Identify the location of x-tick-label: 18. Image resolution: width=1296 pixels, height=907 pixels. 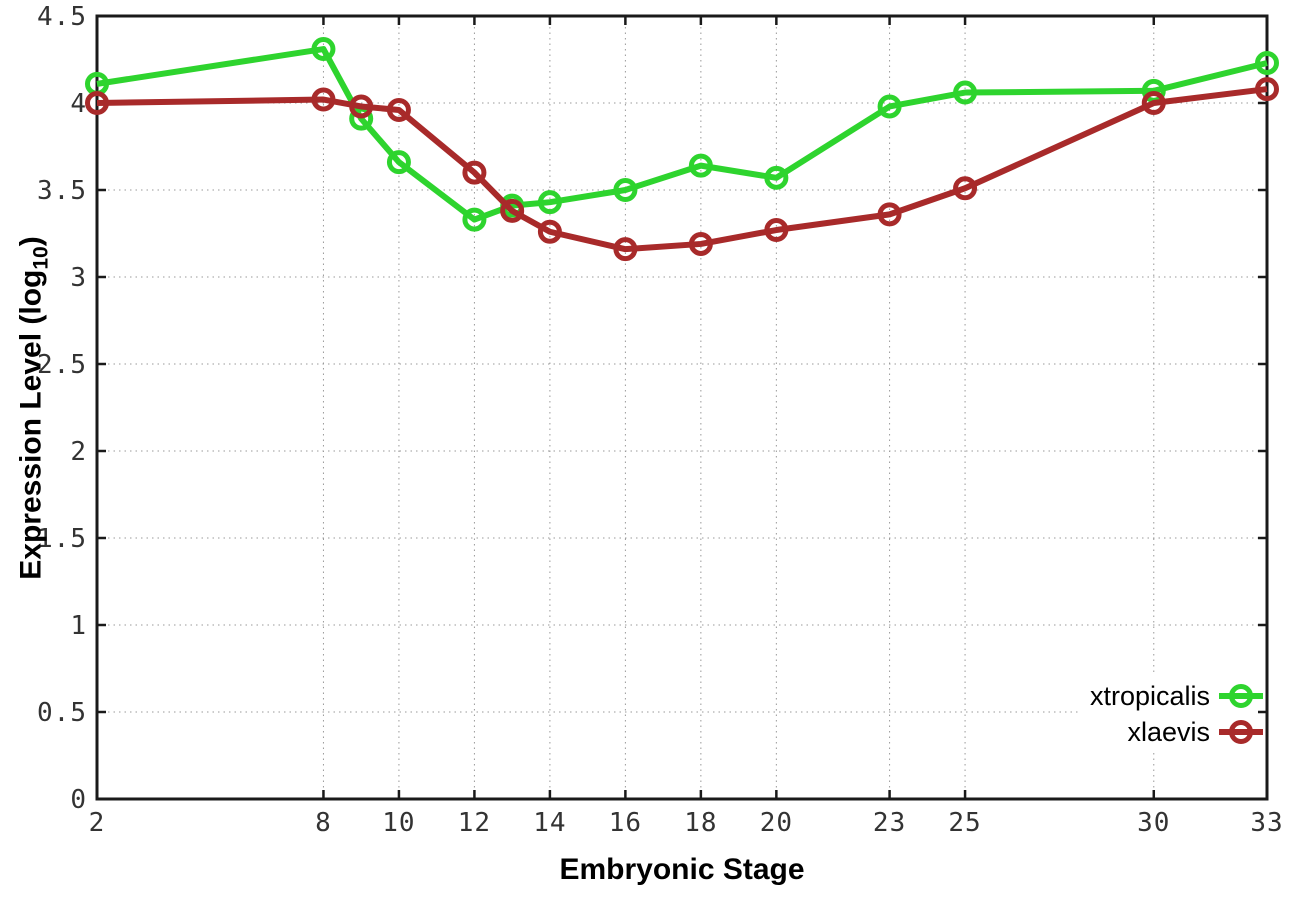
(700, 823).